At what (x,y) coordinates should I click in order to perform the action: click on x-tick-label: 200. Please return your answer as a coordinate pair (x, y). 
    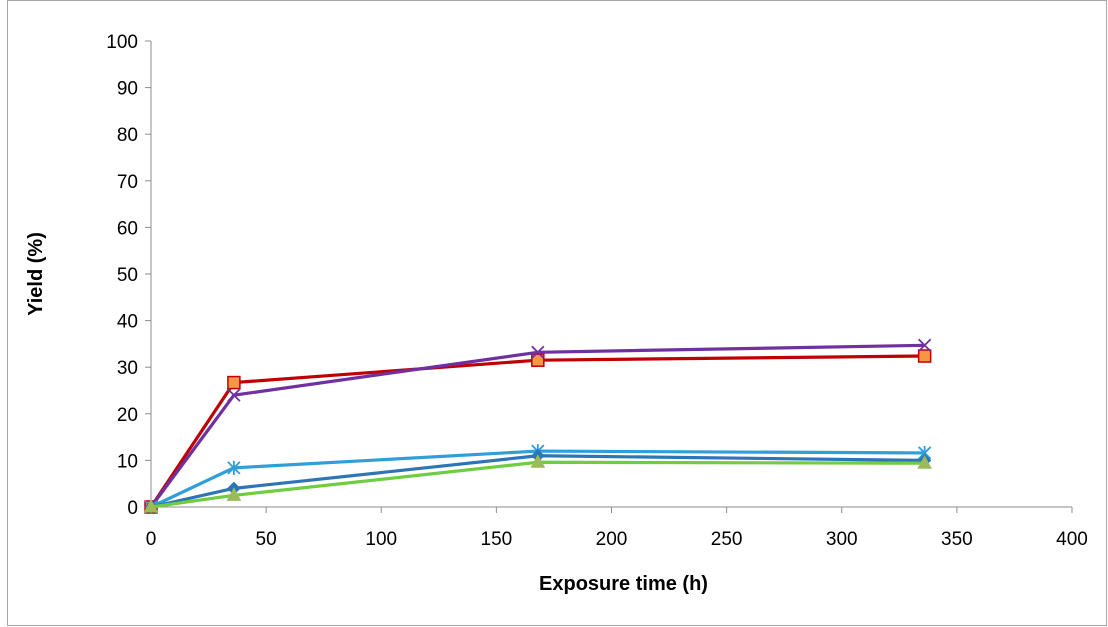
    Looking at the image, I should click on (612, 539).